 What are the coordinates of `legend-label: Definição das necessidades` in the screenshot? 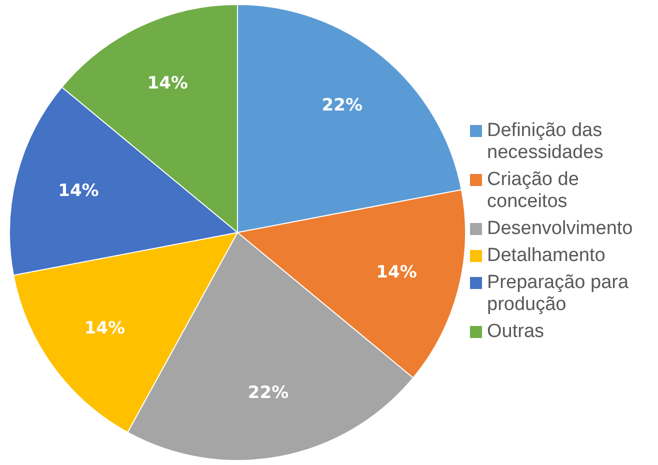 It's located at (545, 142).